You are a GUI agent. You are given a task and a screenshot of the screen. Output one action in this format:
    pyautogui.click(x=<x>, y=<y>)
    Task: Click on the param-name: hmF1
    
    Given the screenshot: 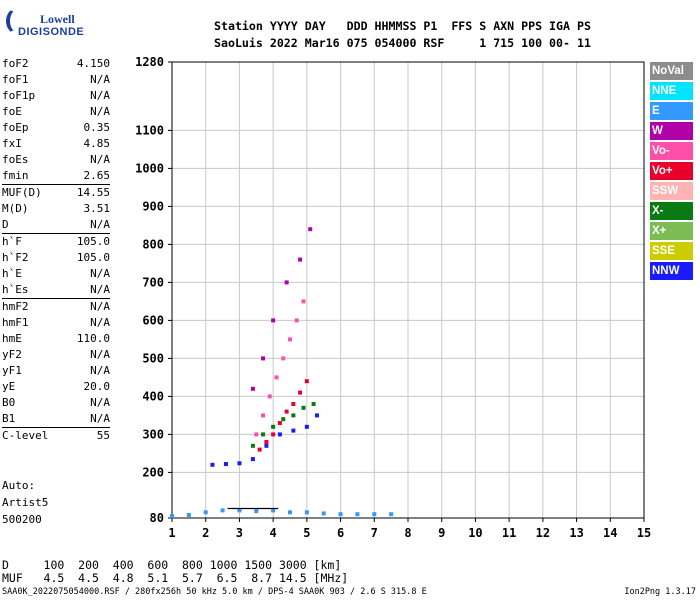 What is the action you would take?
    pyautogui.click(x=15, y=322)
    